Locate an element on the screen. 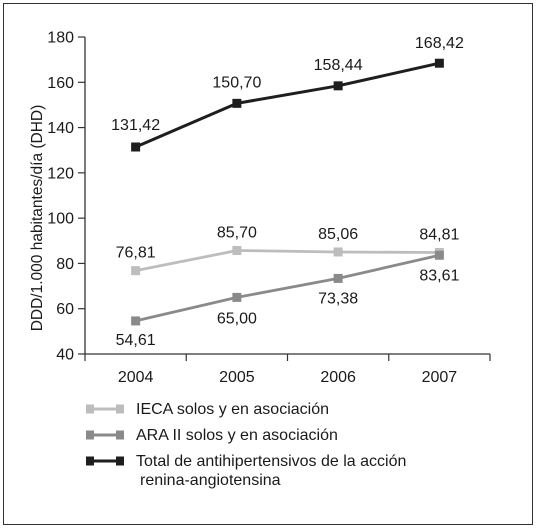 This screenshot has height=530, width=538. y-tick-label: 180 is located at coordinates (60, 38).